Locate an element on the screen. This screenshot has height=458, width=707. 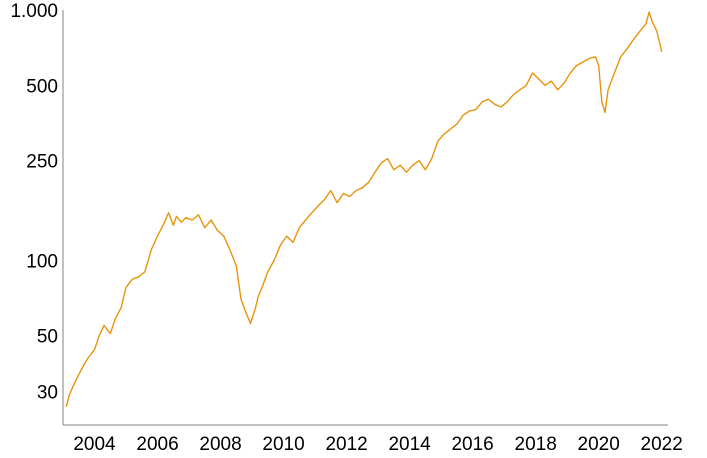
y-tick-label: 1.000 is located at coordinates (34, 11).